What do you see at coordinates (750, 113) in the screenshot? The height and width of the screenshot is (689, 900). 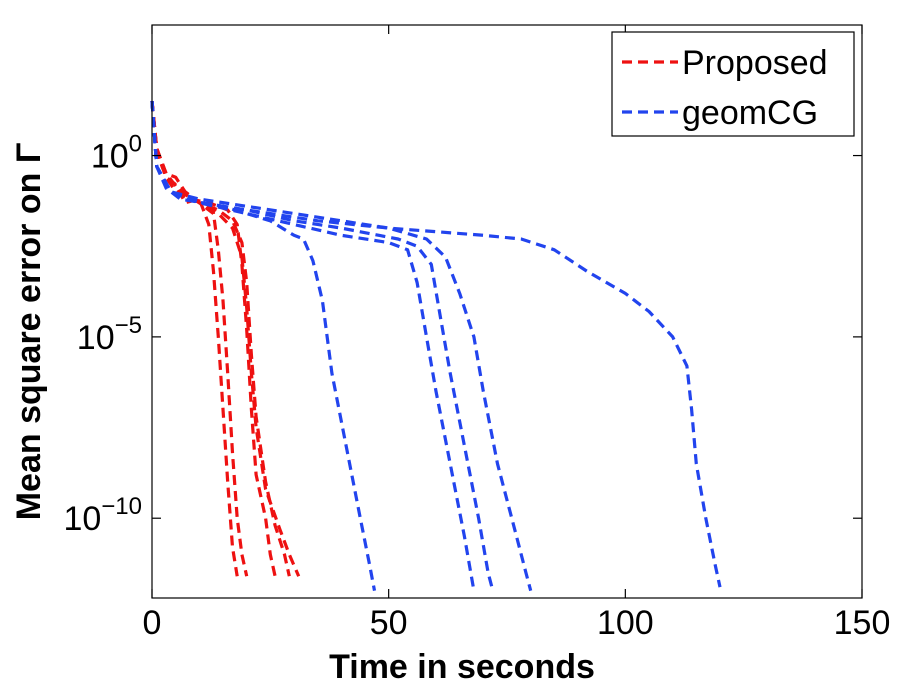 I see `legend-label-geomcg: geomCG` at bounding box center [750, 113].